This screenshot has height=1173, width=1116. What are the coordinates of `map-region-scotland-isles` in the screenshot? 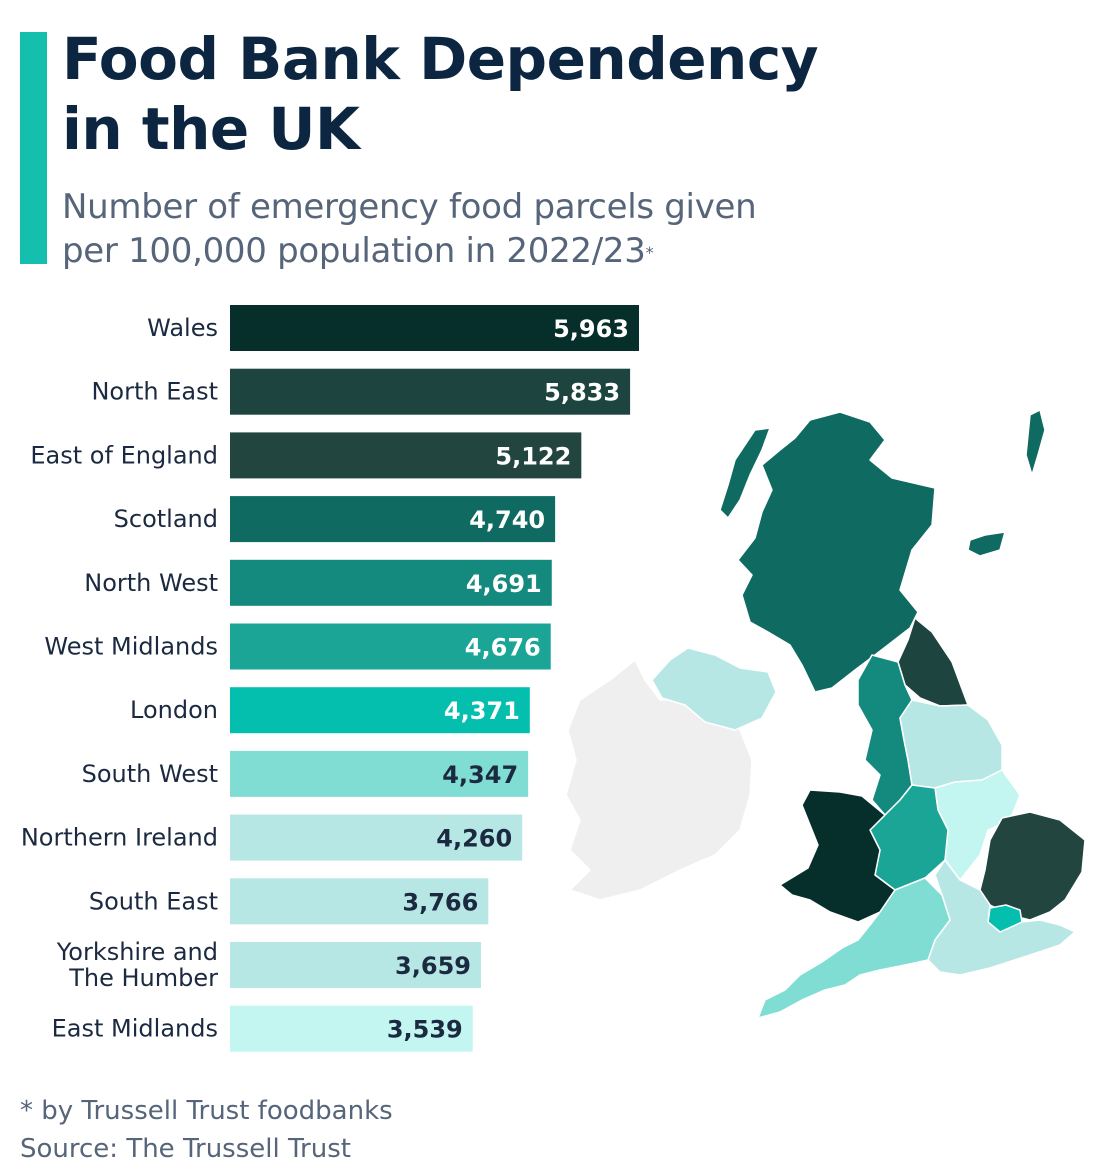 It's located at (745, 473).